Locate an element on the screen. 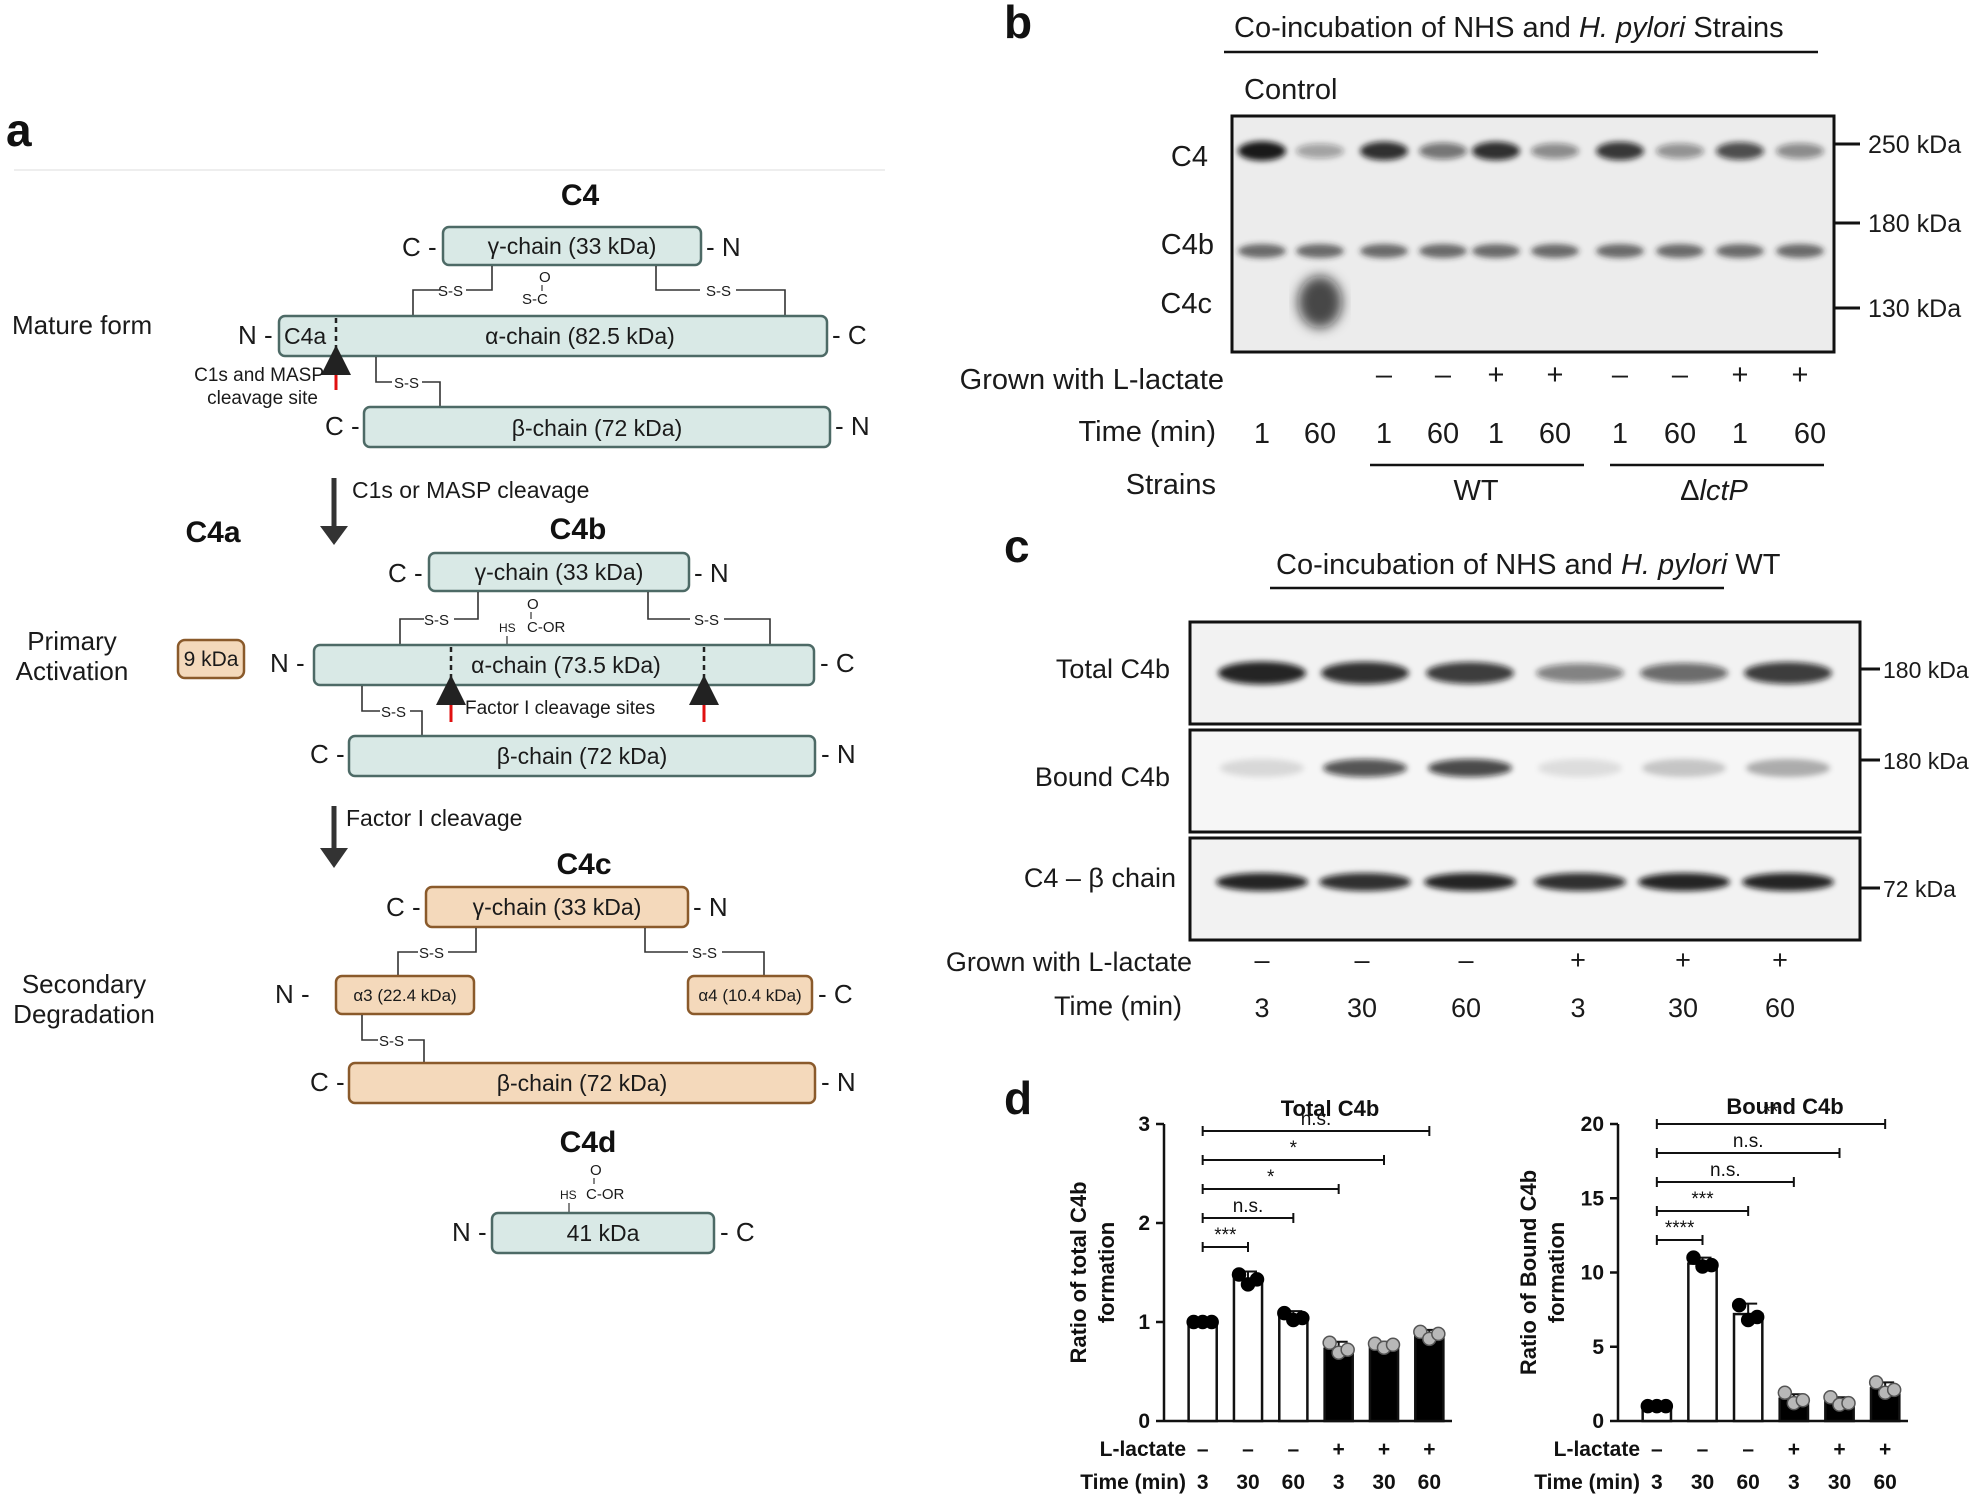  y-tick-label: 5 is located at coordinates (1598, 1347).